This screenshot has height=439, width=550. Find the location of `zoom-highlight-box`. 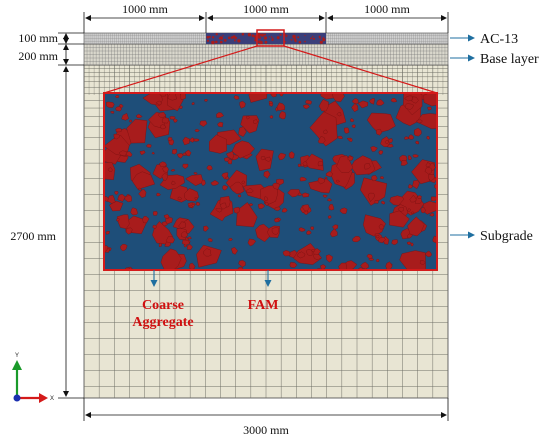

zoom-highlight-box is located at coordinates (270, 38).